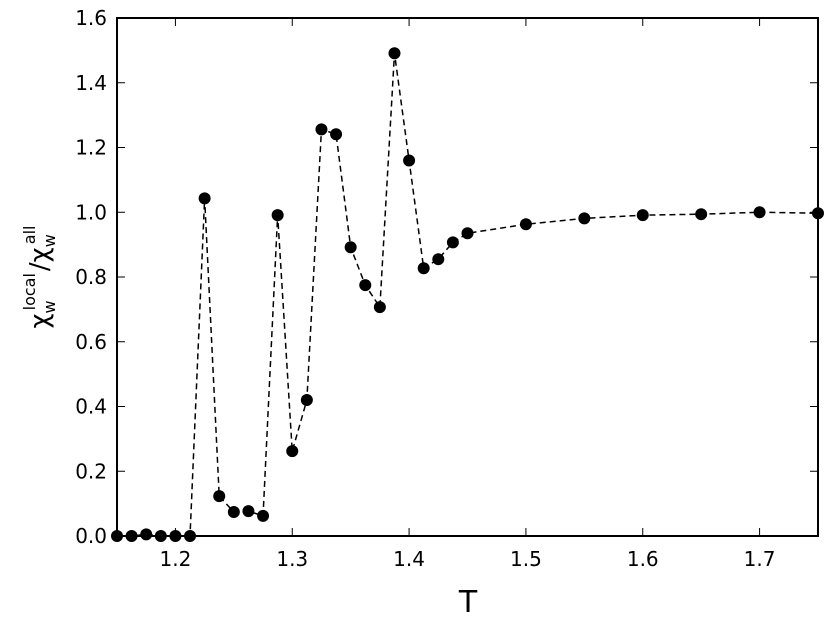 The width and height of the screenshot is (830, 622). What do you see at coordinates (91, 277) in the screenshot?
I see `y-tick-label: 0.8` at bounding box center [91, 277].